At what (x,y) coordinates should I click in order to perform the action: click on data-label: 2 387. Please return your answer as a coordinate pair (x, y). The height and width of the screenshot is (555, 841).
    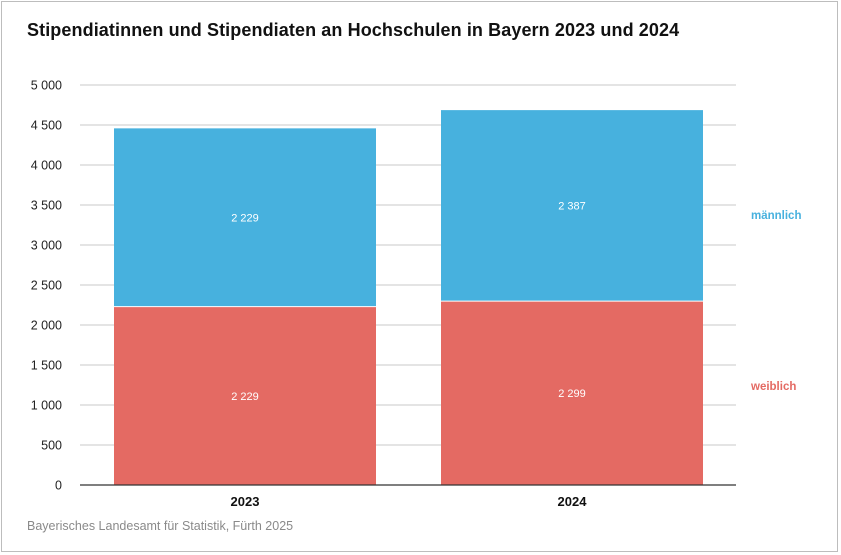
    Looking at the image, I should click on (572, 207).